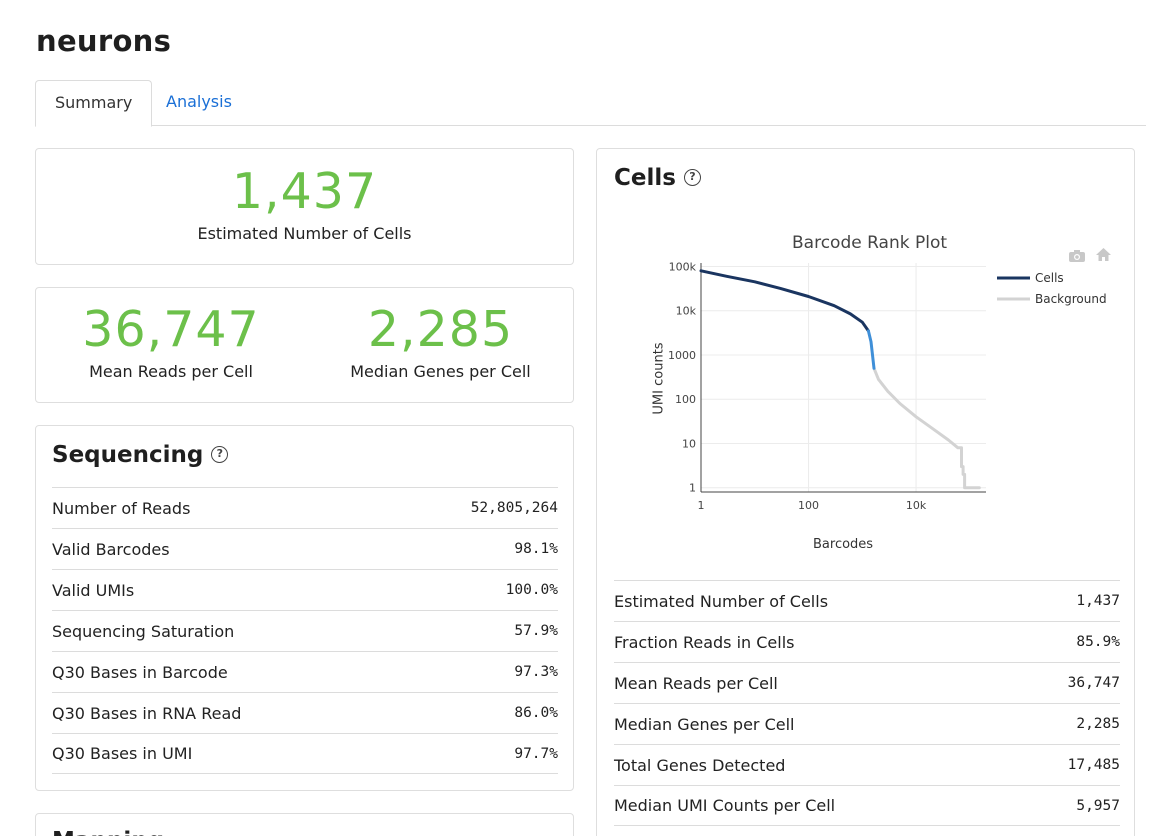  Describe the element at coordinates (840, 379) in the screenshot. I see `series-layer` at that location.